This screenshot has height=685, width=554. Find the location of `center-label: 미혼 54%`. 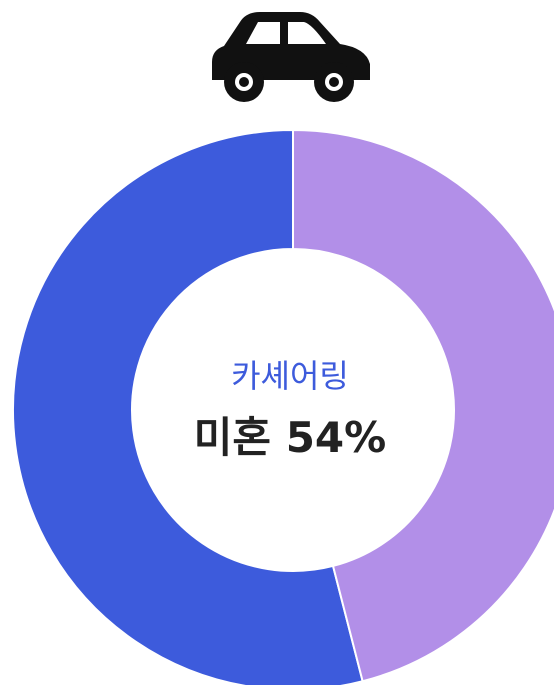

center-label: 미혼 54% is located at coordinates (290, 437).